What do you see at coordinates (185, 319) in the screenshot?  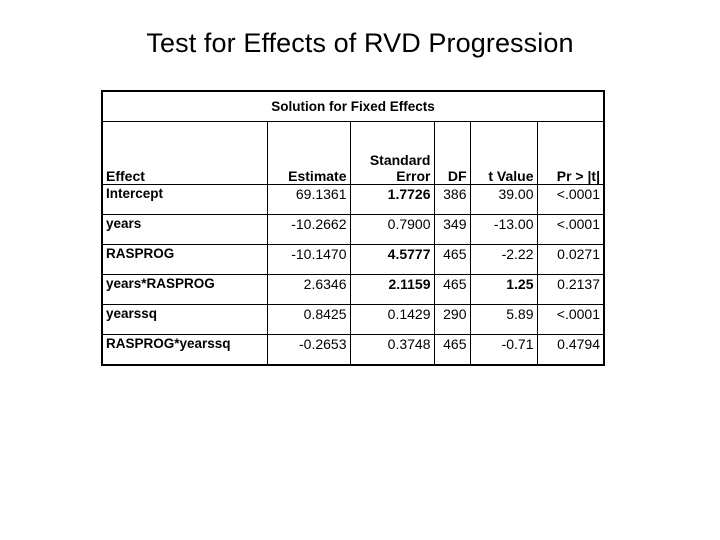 I see `cell-effect: yearssq` at bounding box center [185, 319].